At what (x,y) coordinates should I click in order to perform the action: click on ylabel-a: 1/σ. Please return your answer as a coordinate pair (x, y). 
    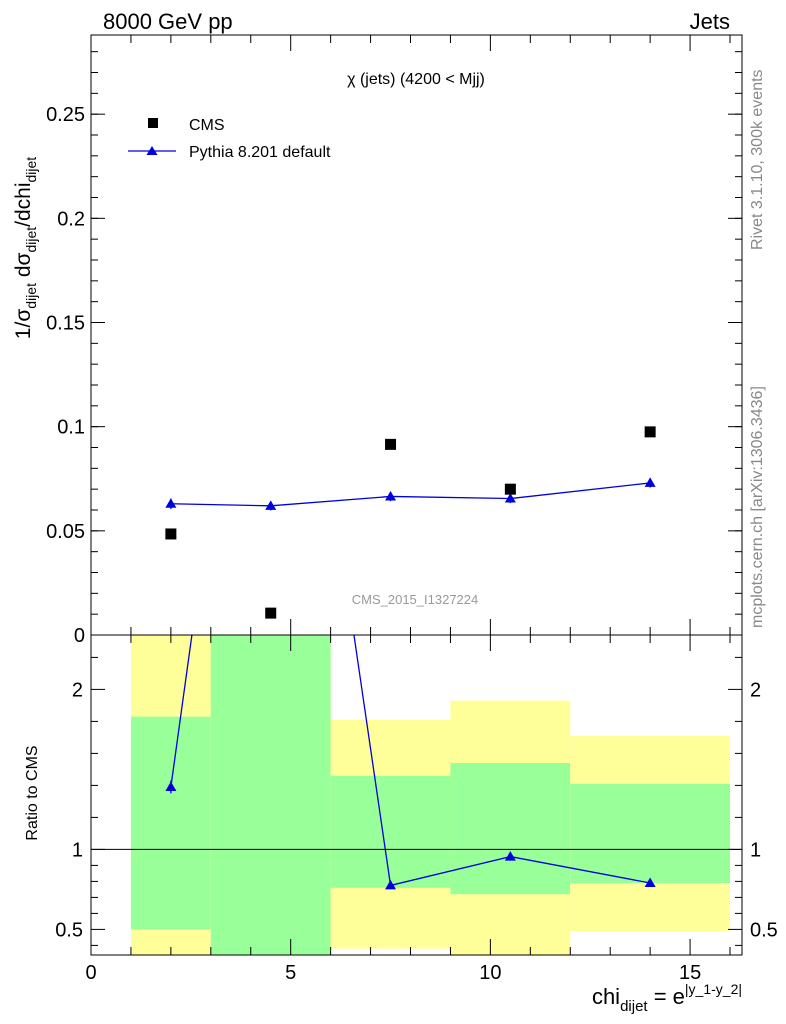
    Looking at the image, I should click on (23, 324).